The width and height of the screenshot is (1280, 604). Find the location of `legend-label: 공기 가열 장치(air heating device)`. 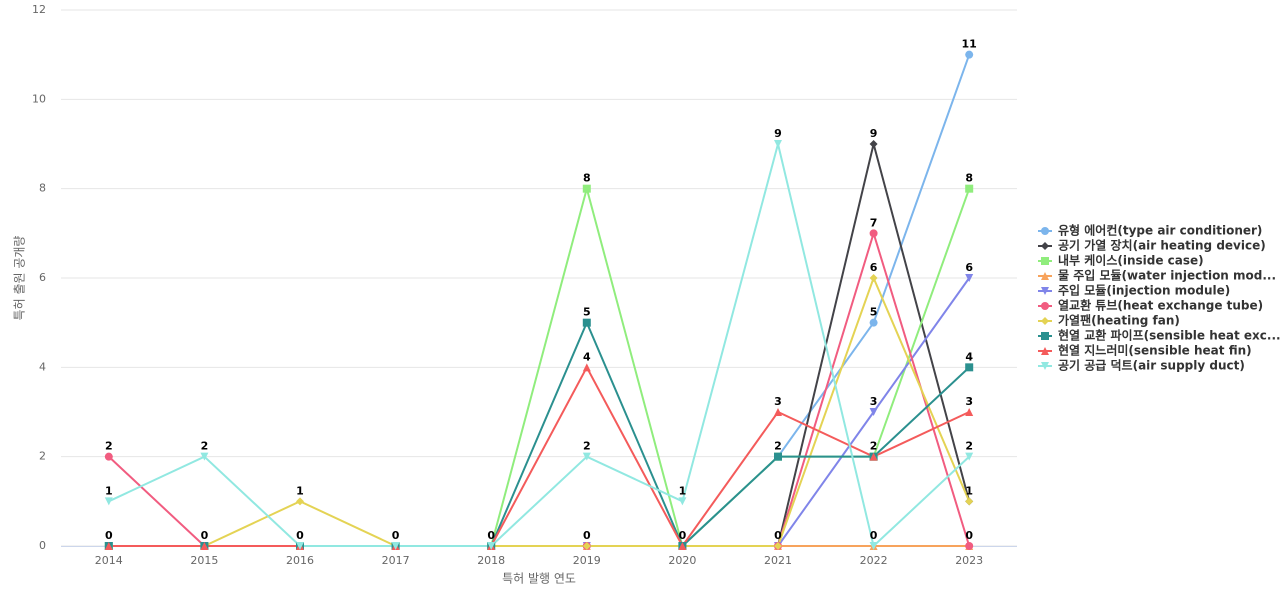

legend-label: 공기 가열 장치(air heating device) is located at coordinates (1162, 245).